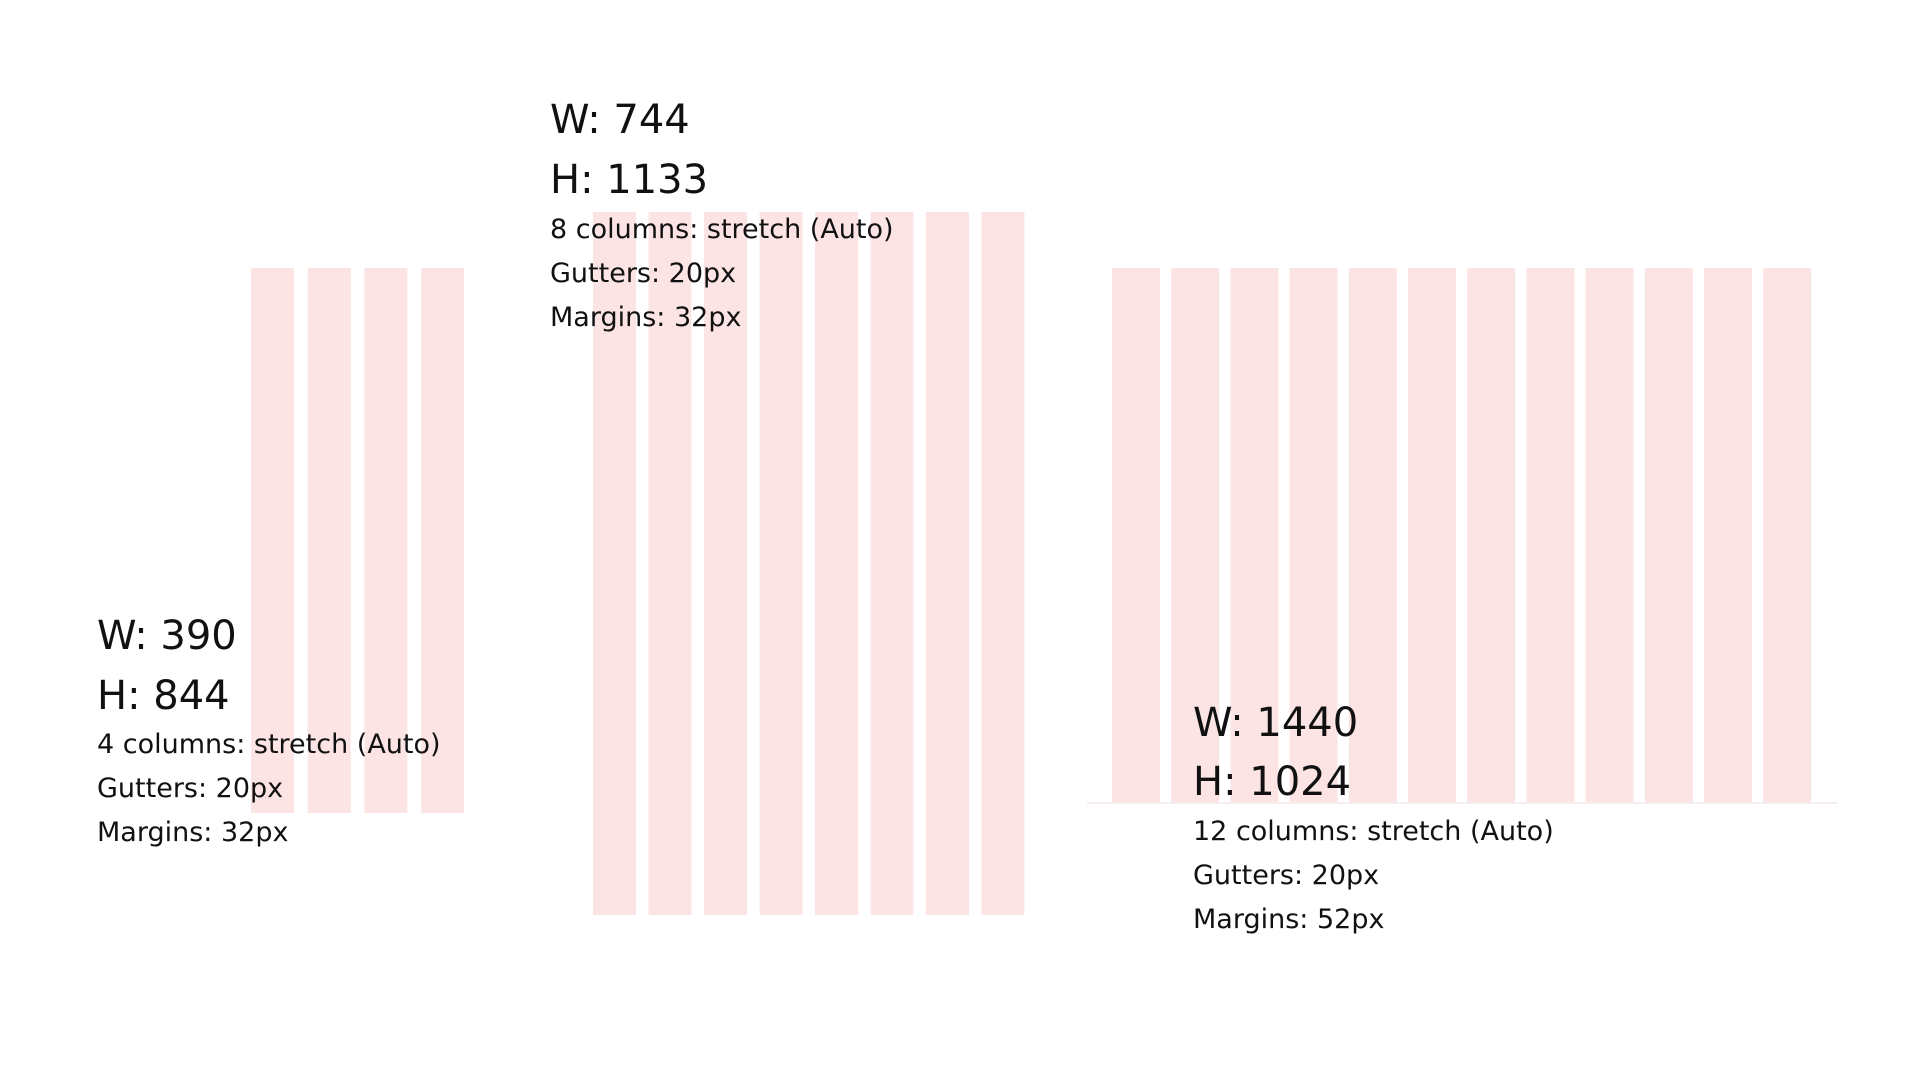 This screenshot has height=1080, width=1920. What do you see at coordinates (269, 744) in the screenshot?
I see `grid-columns-label: 4 columns: stretch (Auto)` at bounding box center [269, 744].